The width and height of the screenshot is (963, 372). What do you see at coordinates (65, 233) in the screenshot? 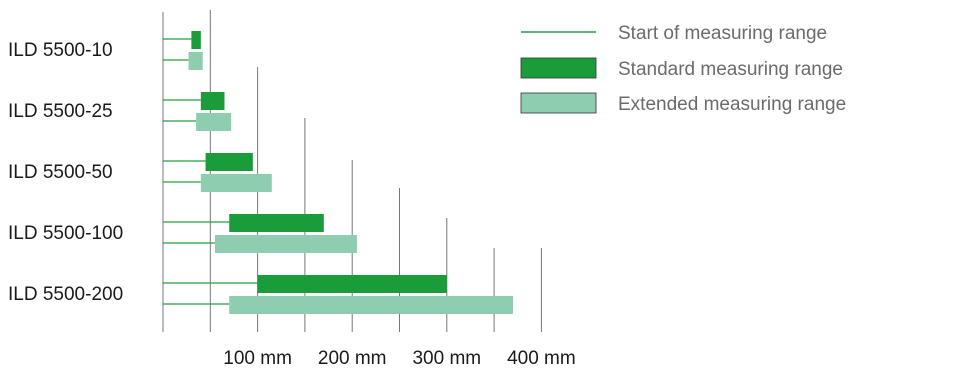
I see `category-label-4: ILD 5500-100` at bounding box center [65, 233].